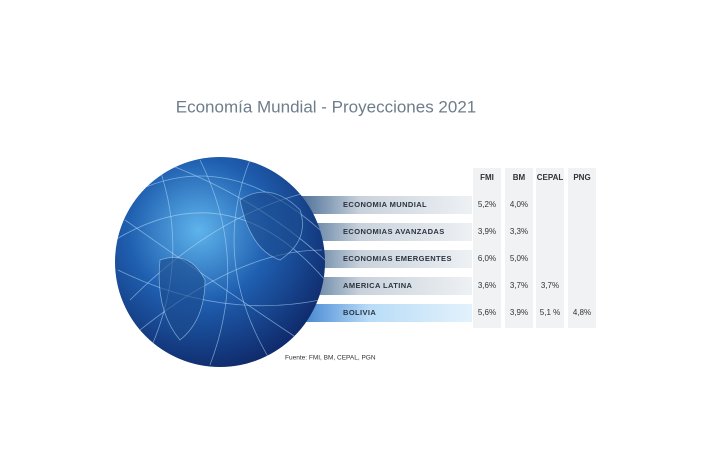 The image size is (710, 450). Describe the element at coordinates (519, 258) in the screenshot. I see `cell: 5,0%` at that location.